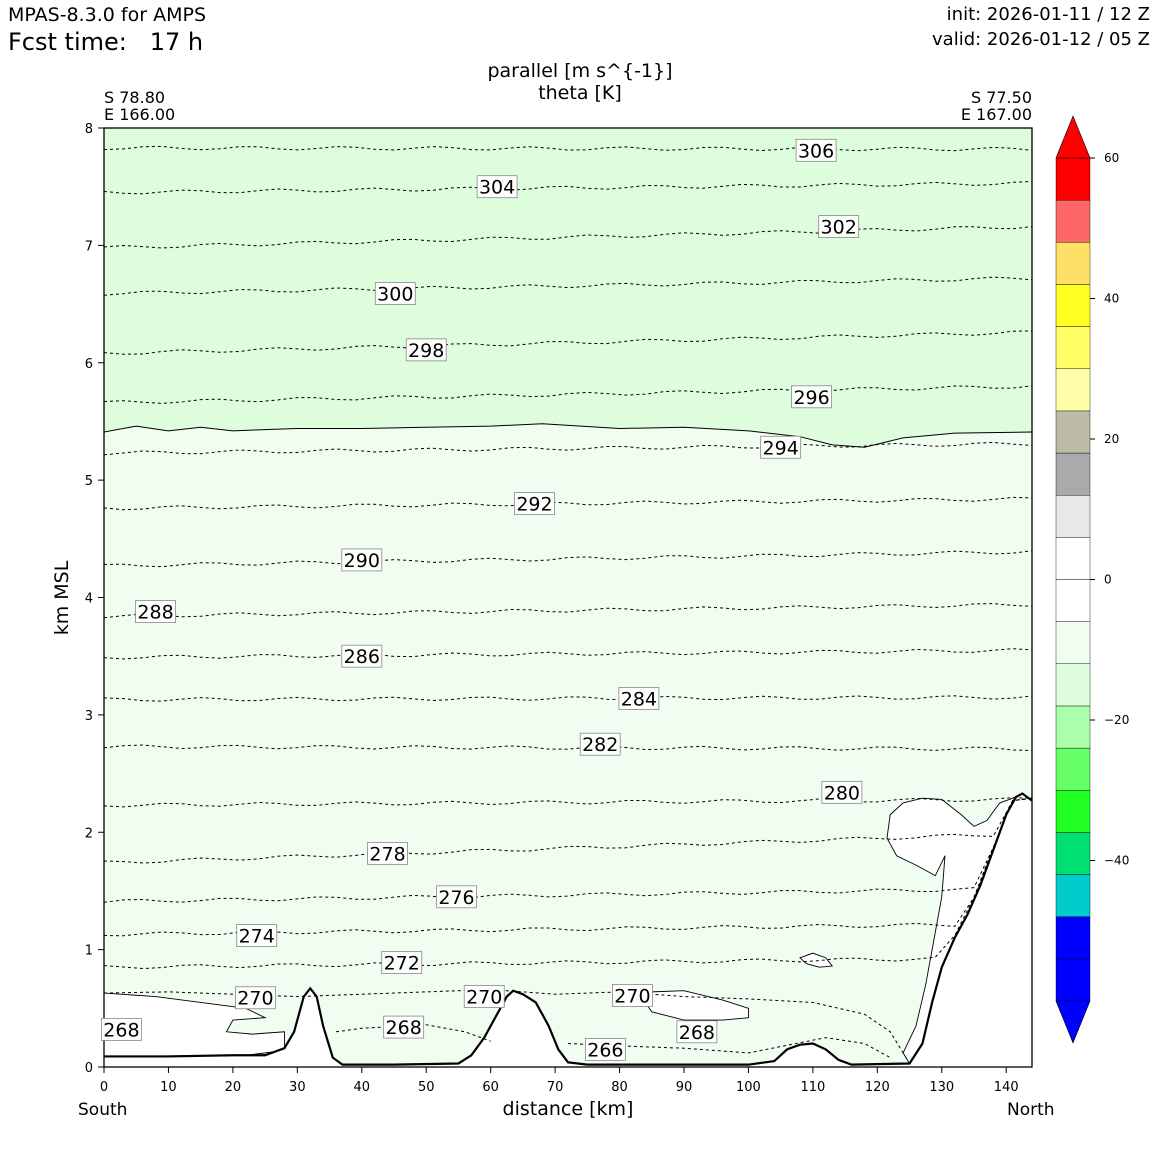 The width and height of the screenshot is (1160, 1160). Describe the element at coordinates (362, 561) in the screenshot. I see `contour-label: 290` at that location.